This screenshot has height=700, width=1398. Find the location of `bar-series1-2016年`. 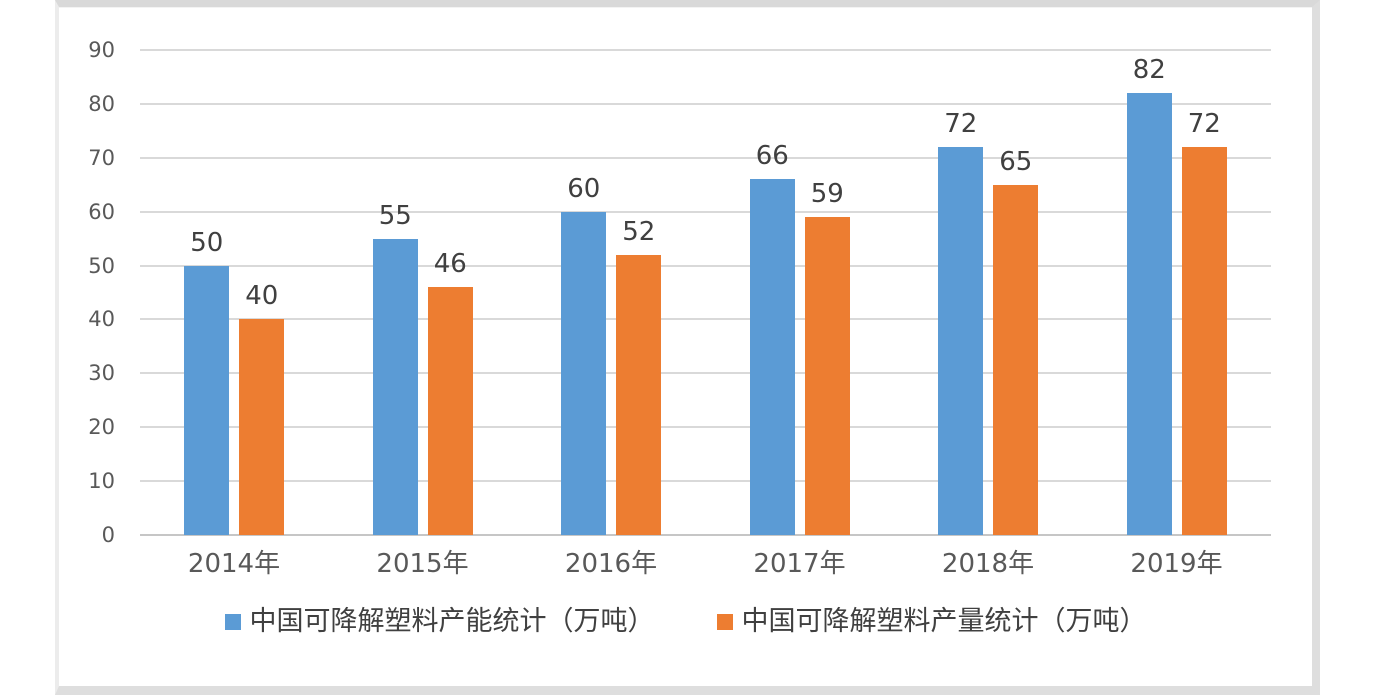

bar-series1-2016年 is located at coordinates (584, 373).